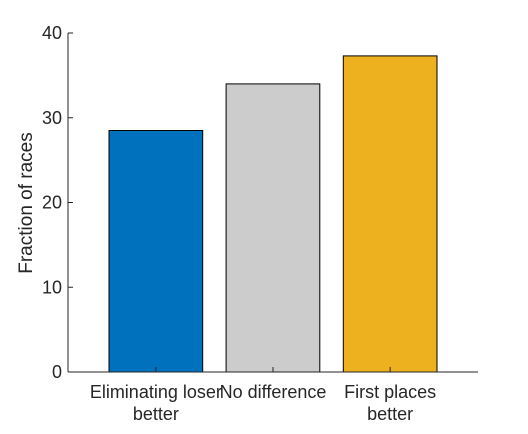  I want to click on y-axis-label: Fraction of races, so click(26, 203).